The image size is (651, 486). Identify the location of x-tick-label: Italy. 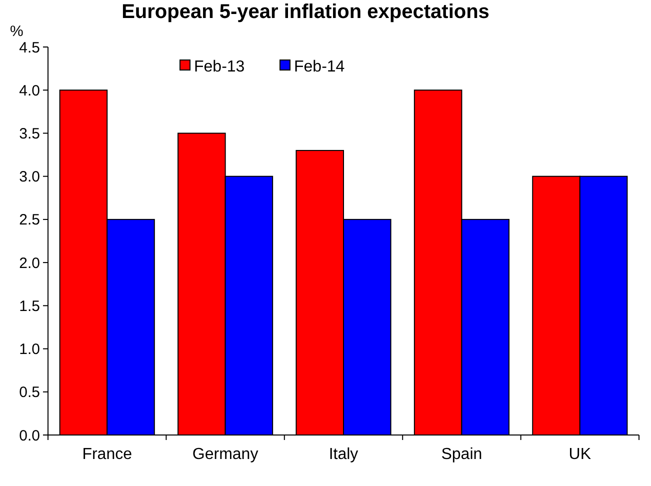
(343, 454).